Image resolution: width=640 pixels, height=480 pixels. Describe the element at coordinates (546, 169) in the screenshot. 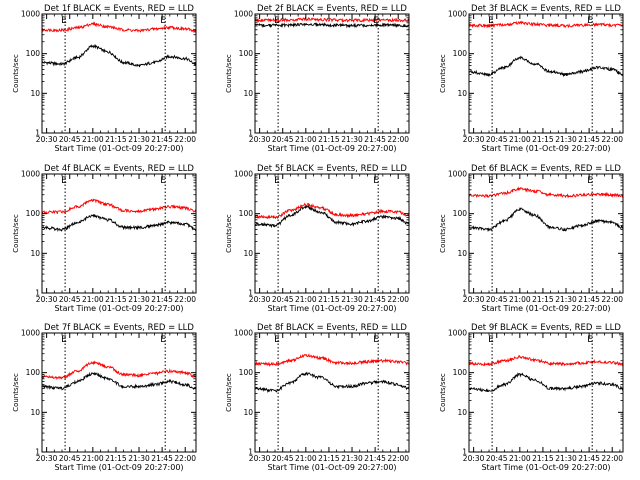

I see `panel-title: Det 6f BLACK = Events, RED = LLD` at that location.